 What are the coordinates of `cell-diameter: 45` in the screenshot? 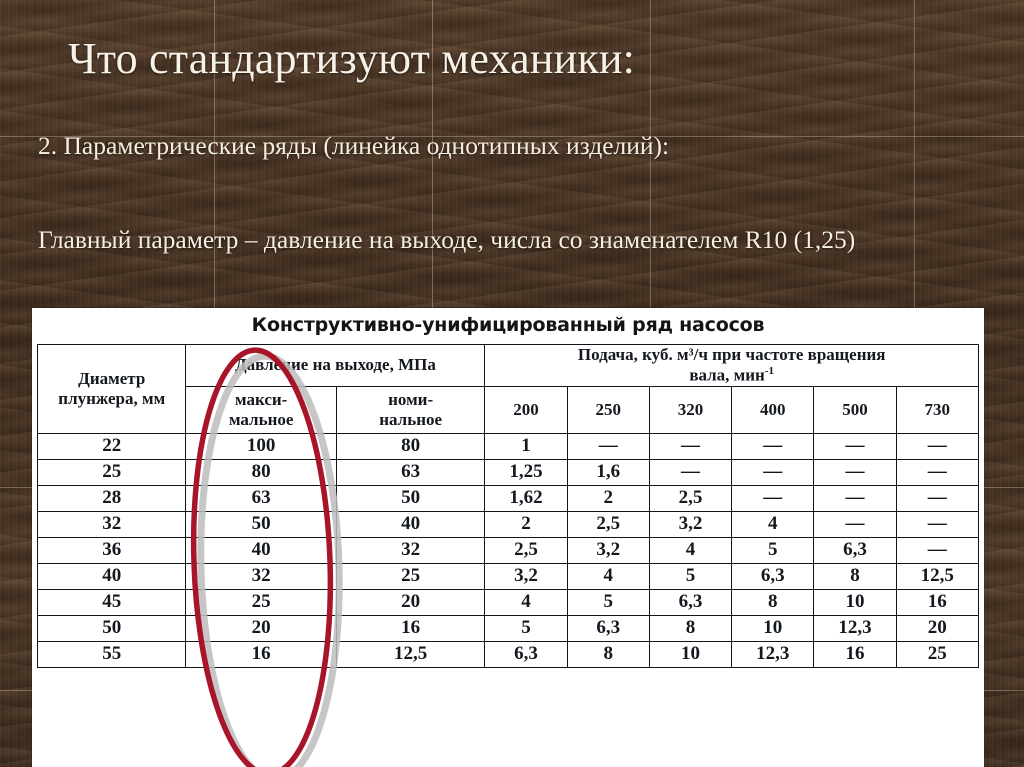 It's located at (111, 602).